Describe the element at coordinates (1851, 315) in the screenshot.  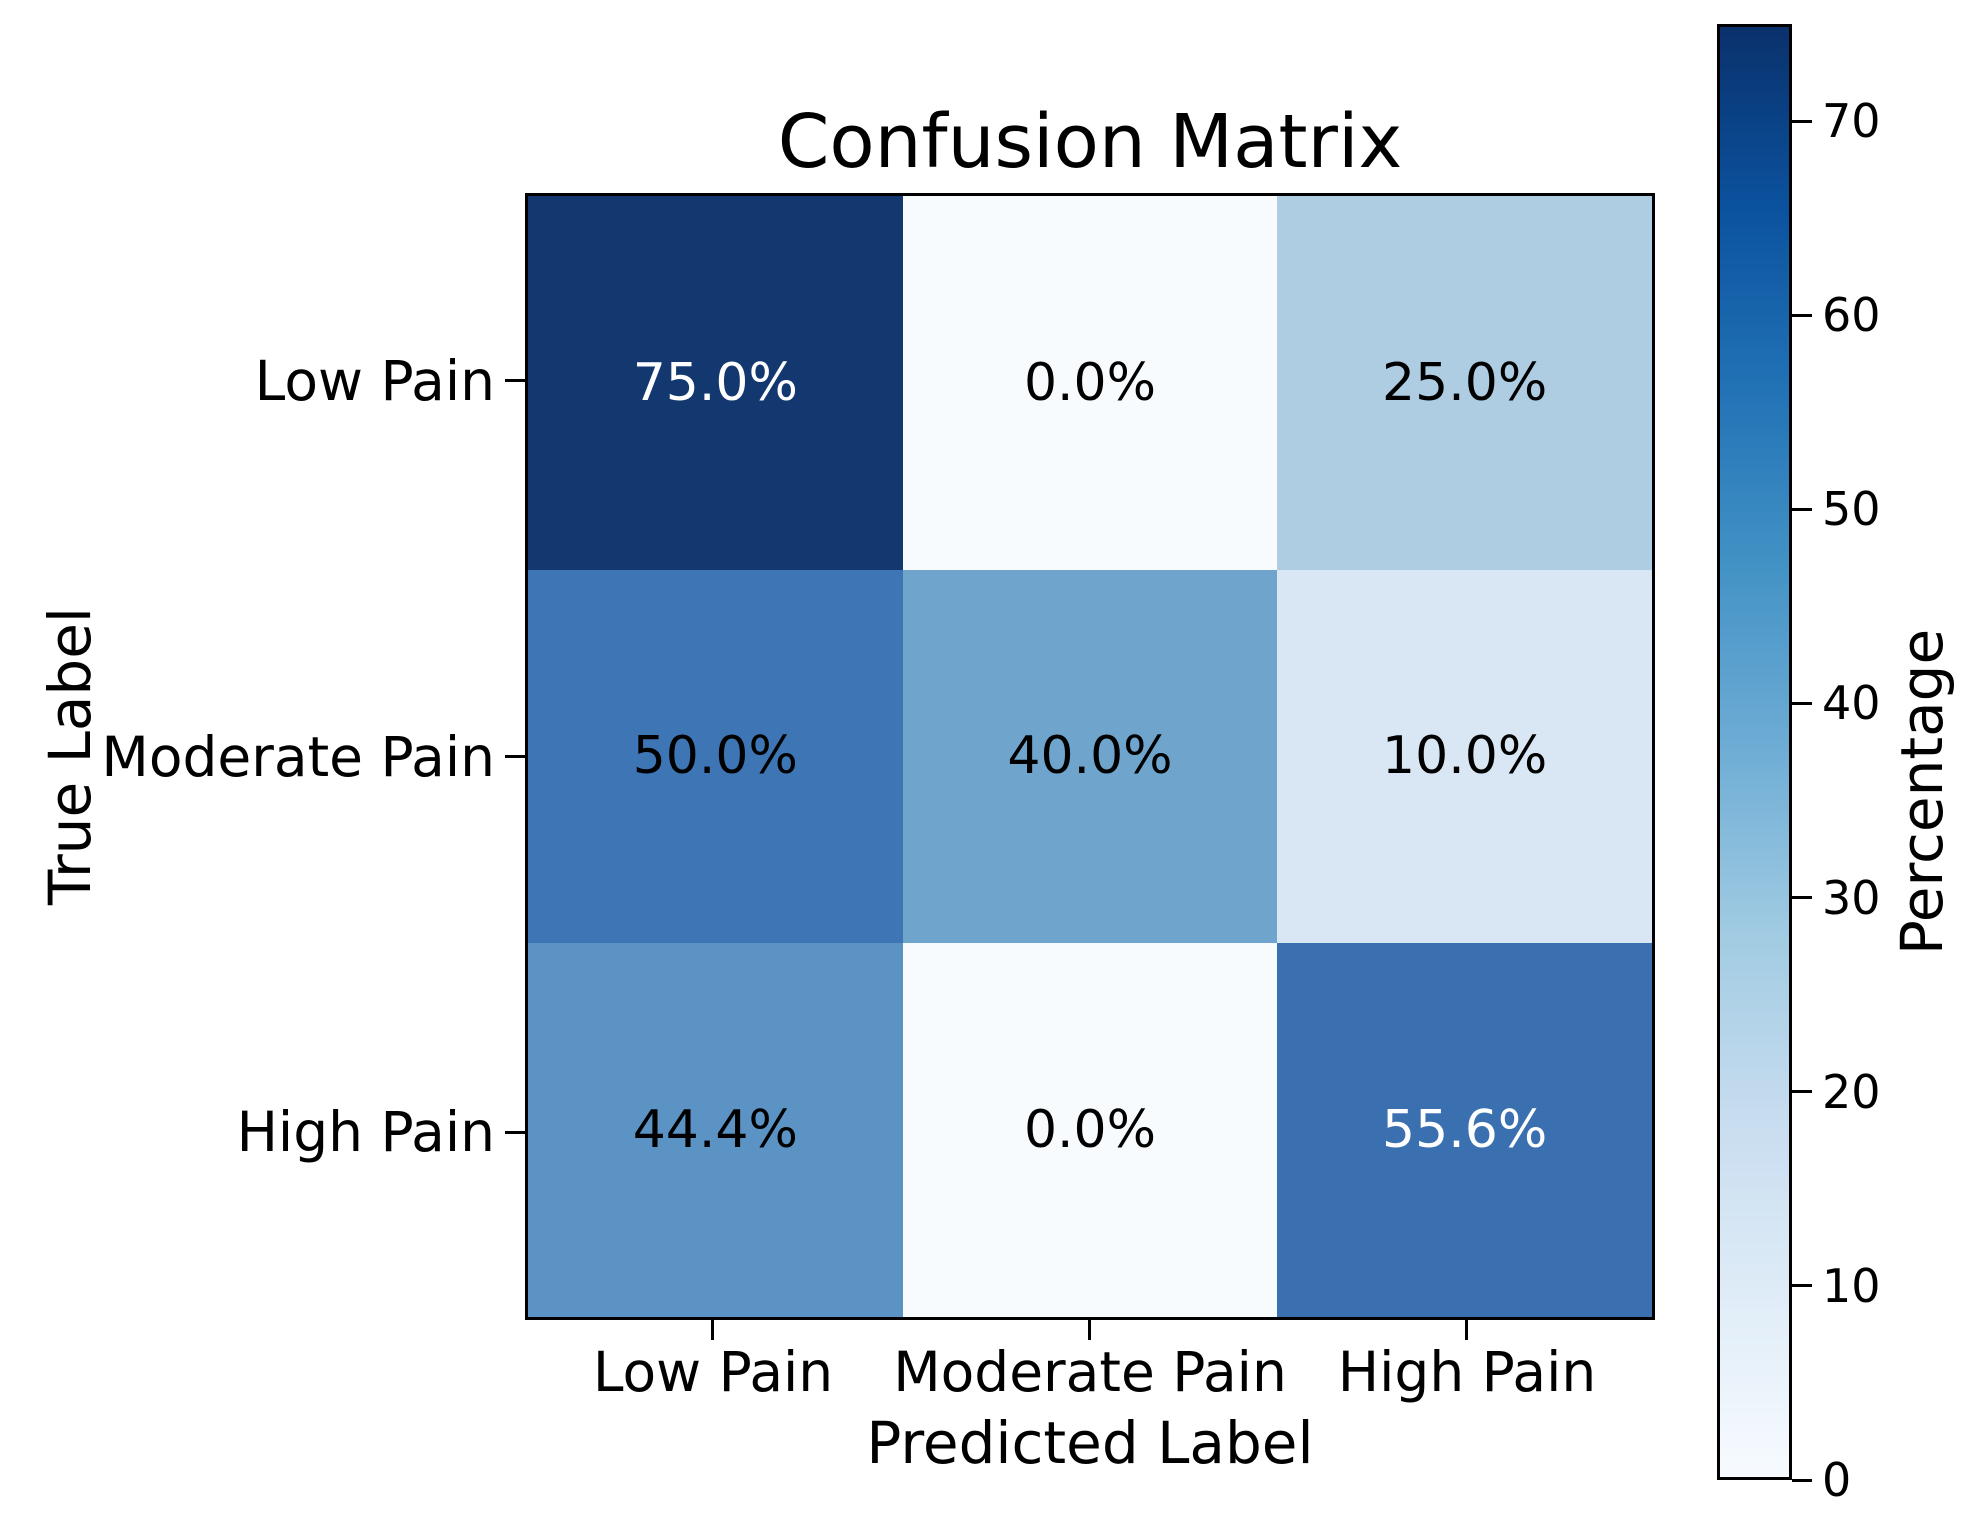
I see `colorbar-tick-label: 60` at that location.